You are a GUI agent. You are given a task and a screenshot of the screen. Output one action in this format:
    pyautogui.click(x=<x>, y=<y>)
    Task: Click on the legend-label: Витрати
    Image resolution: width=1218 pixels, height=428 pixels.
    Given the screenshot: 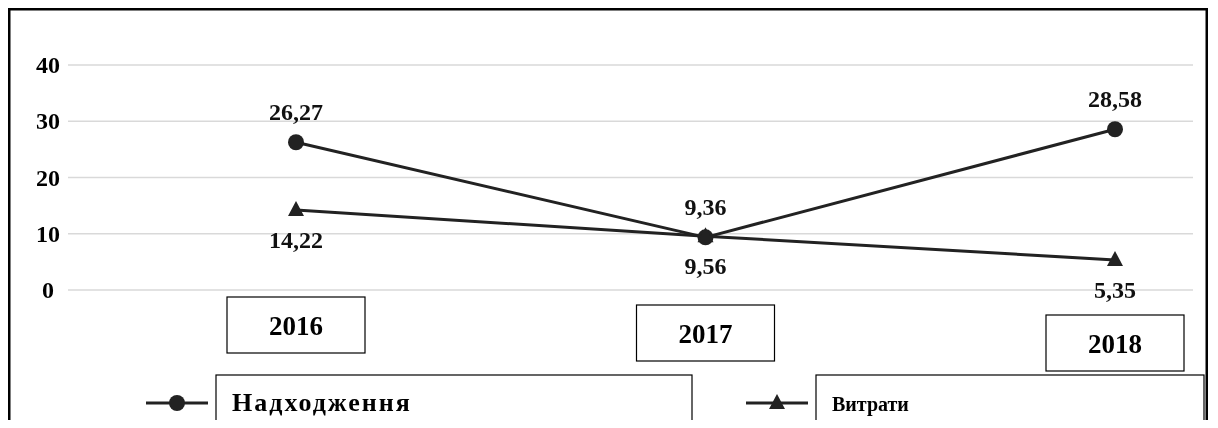 What is the action you would take?
    pyautogui.click(x=870, y=404)
    